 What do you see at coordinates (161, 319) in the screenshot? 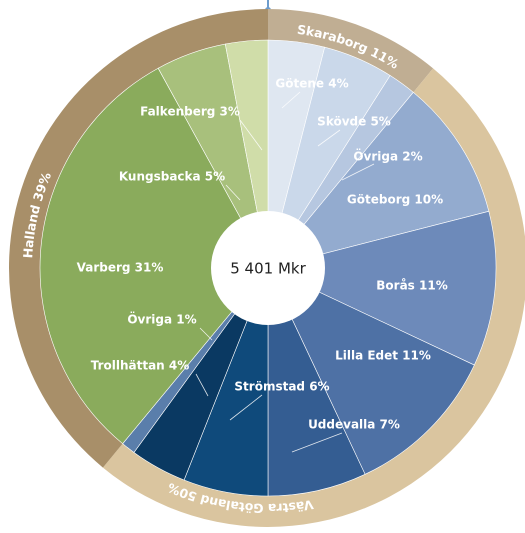
I see `segment-label: Övriga 1%` at bounding box center [161, 319].